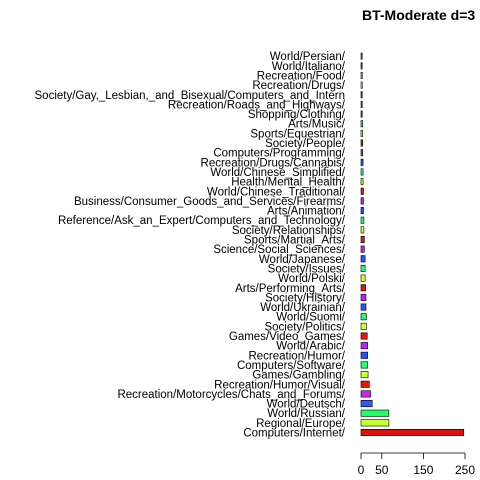 The image size is (480, 480). Describe the element at coordinates (288, 183) in the screenshot. I see `category-label: Health/Mental_Health/` at that location.